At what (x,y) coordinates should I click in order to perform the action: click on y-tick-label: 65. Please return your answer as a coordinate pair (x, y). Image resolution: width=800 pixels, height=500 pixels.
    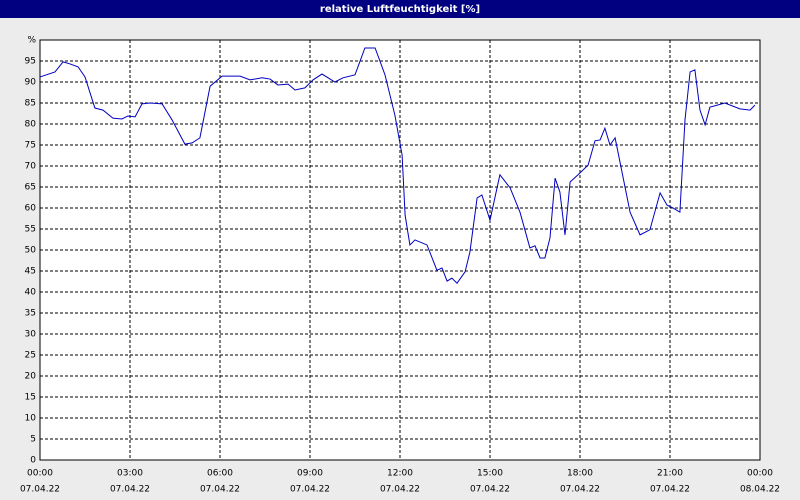
    Looking at the image, I should click on (30, 188).